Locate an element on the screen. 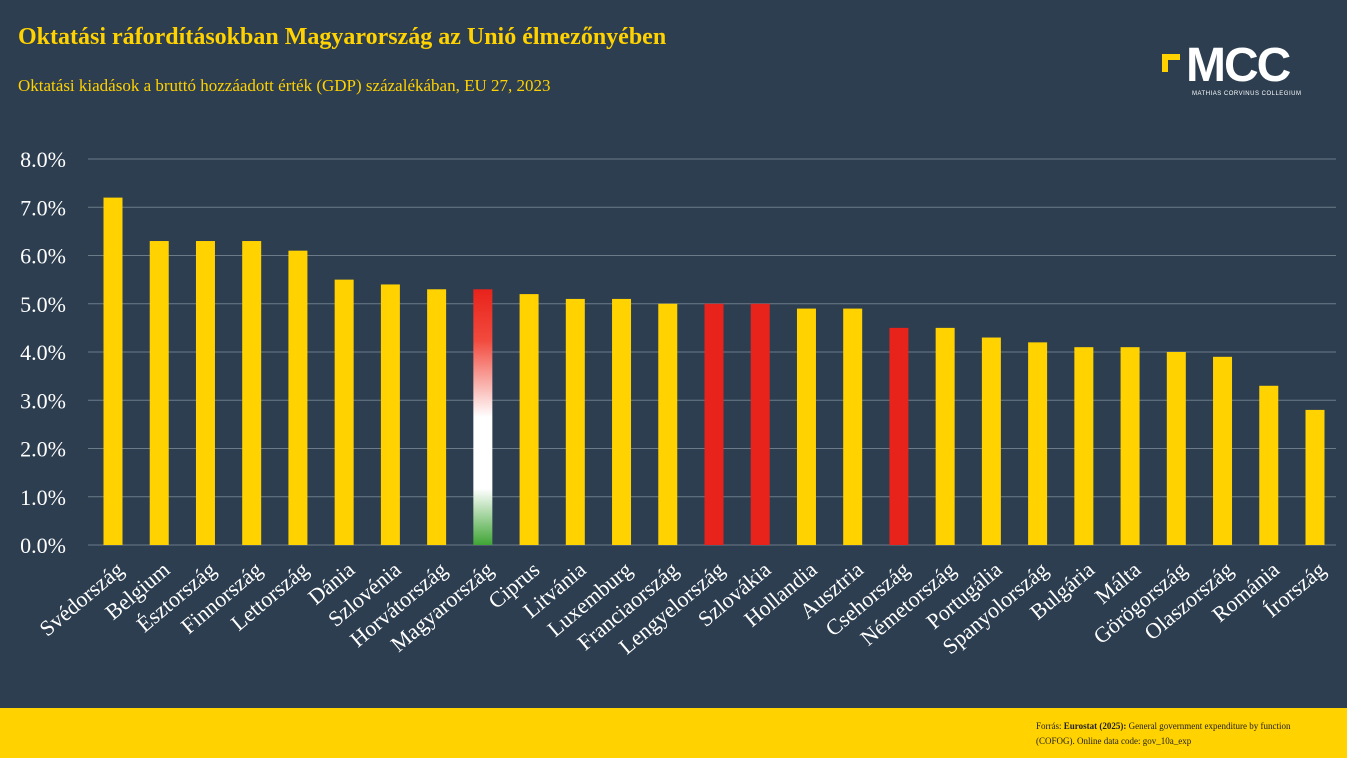  y-tick-label: 1.0% is located at coordinates (43, 497).